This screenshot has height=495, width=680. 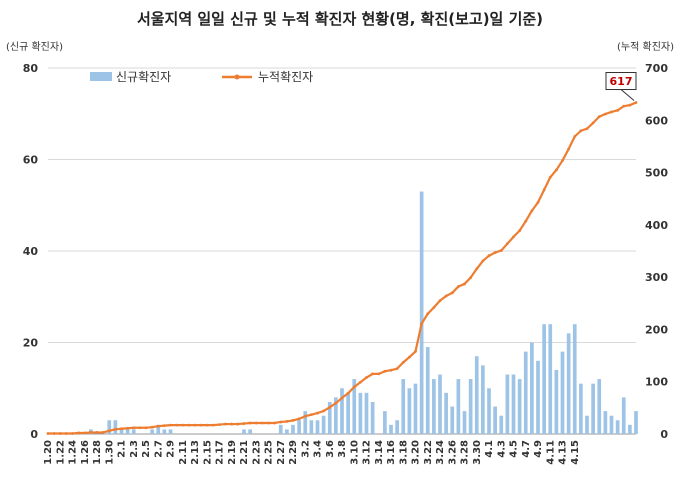 What do you see at coordinates (656, 225) in the screenshot?
I see `right-tick-label: 400` at bounding box center [656, 225].